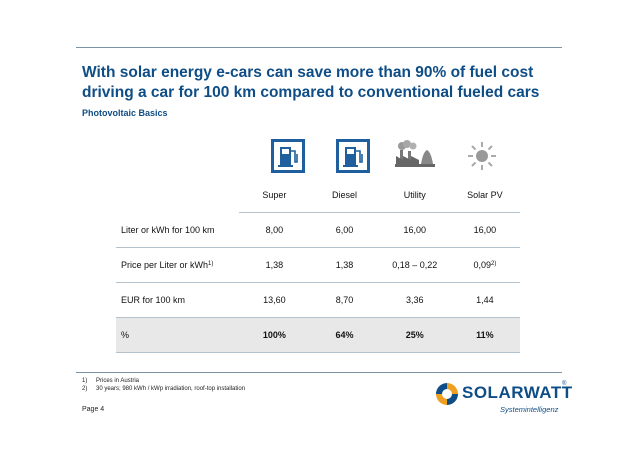 Image resolution: width=638 pixels, height=451 pixels. I want to click on column-header-utility: Utility, so click(414, 195).